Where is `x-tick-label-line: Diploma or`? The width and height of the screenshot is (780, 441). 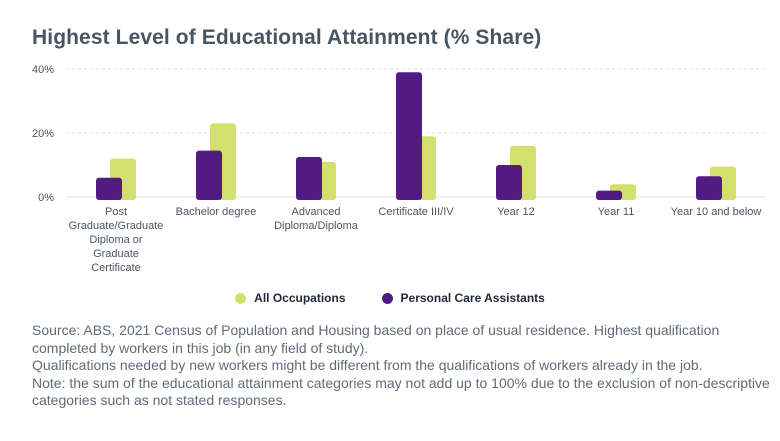 x-tick-label-line: Diploma or is located at coordinates (116, 240).